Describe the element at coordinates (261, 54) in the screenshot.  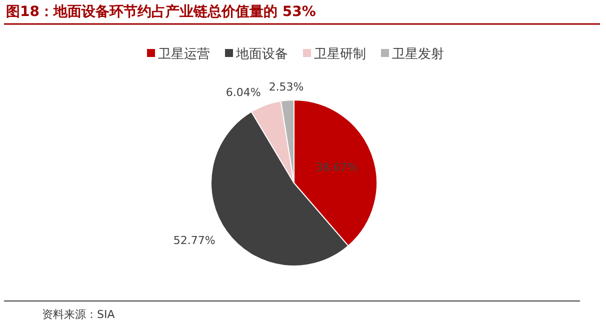
I see `legend-label: 地面设备` at that location.